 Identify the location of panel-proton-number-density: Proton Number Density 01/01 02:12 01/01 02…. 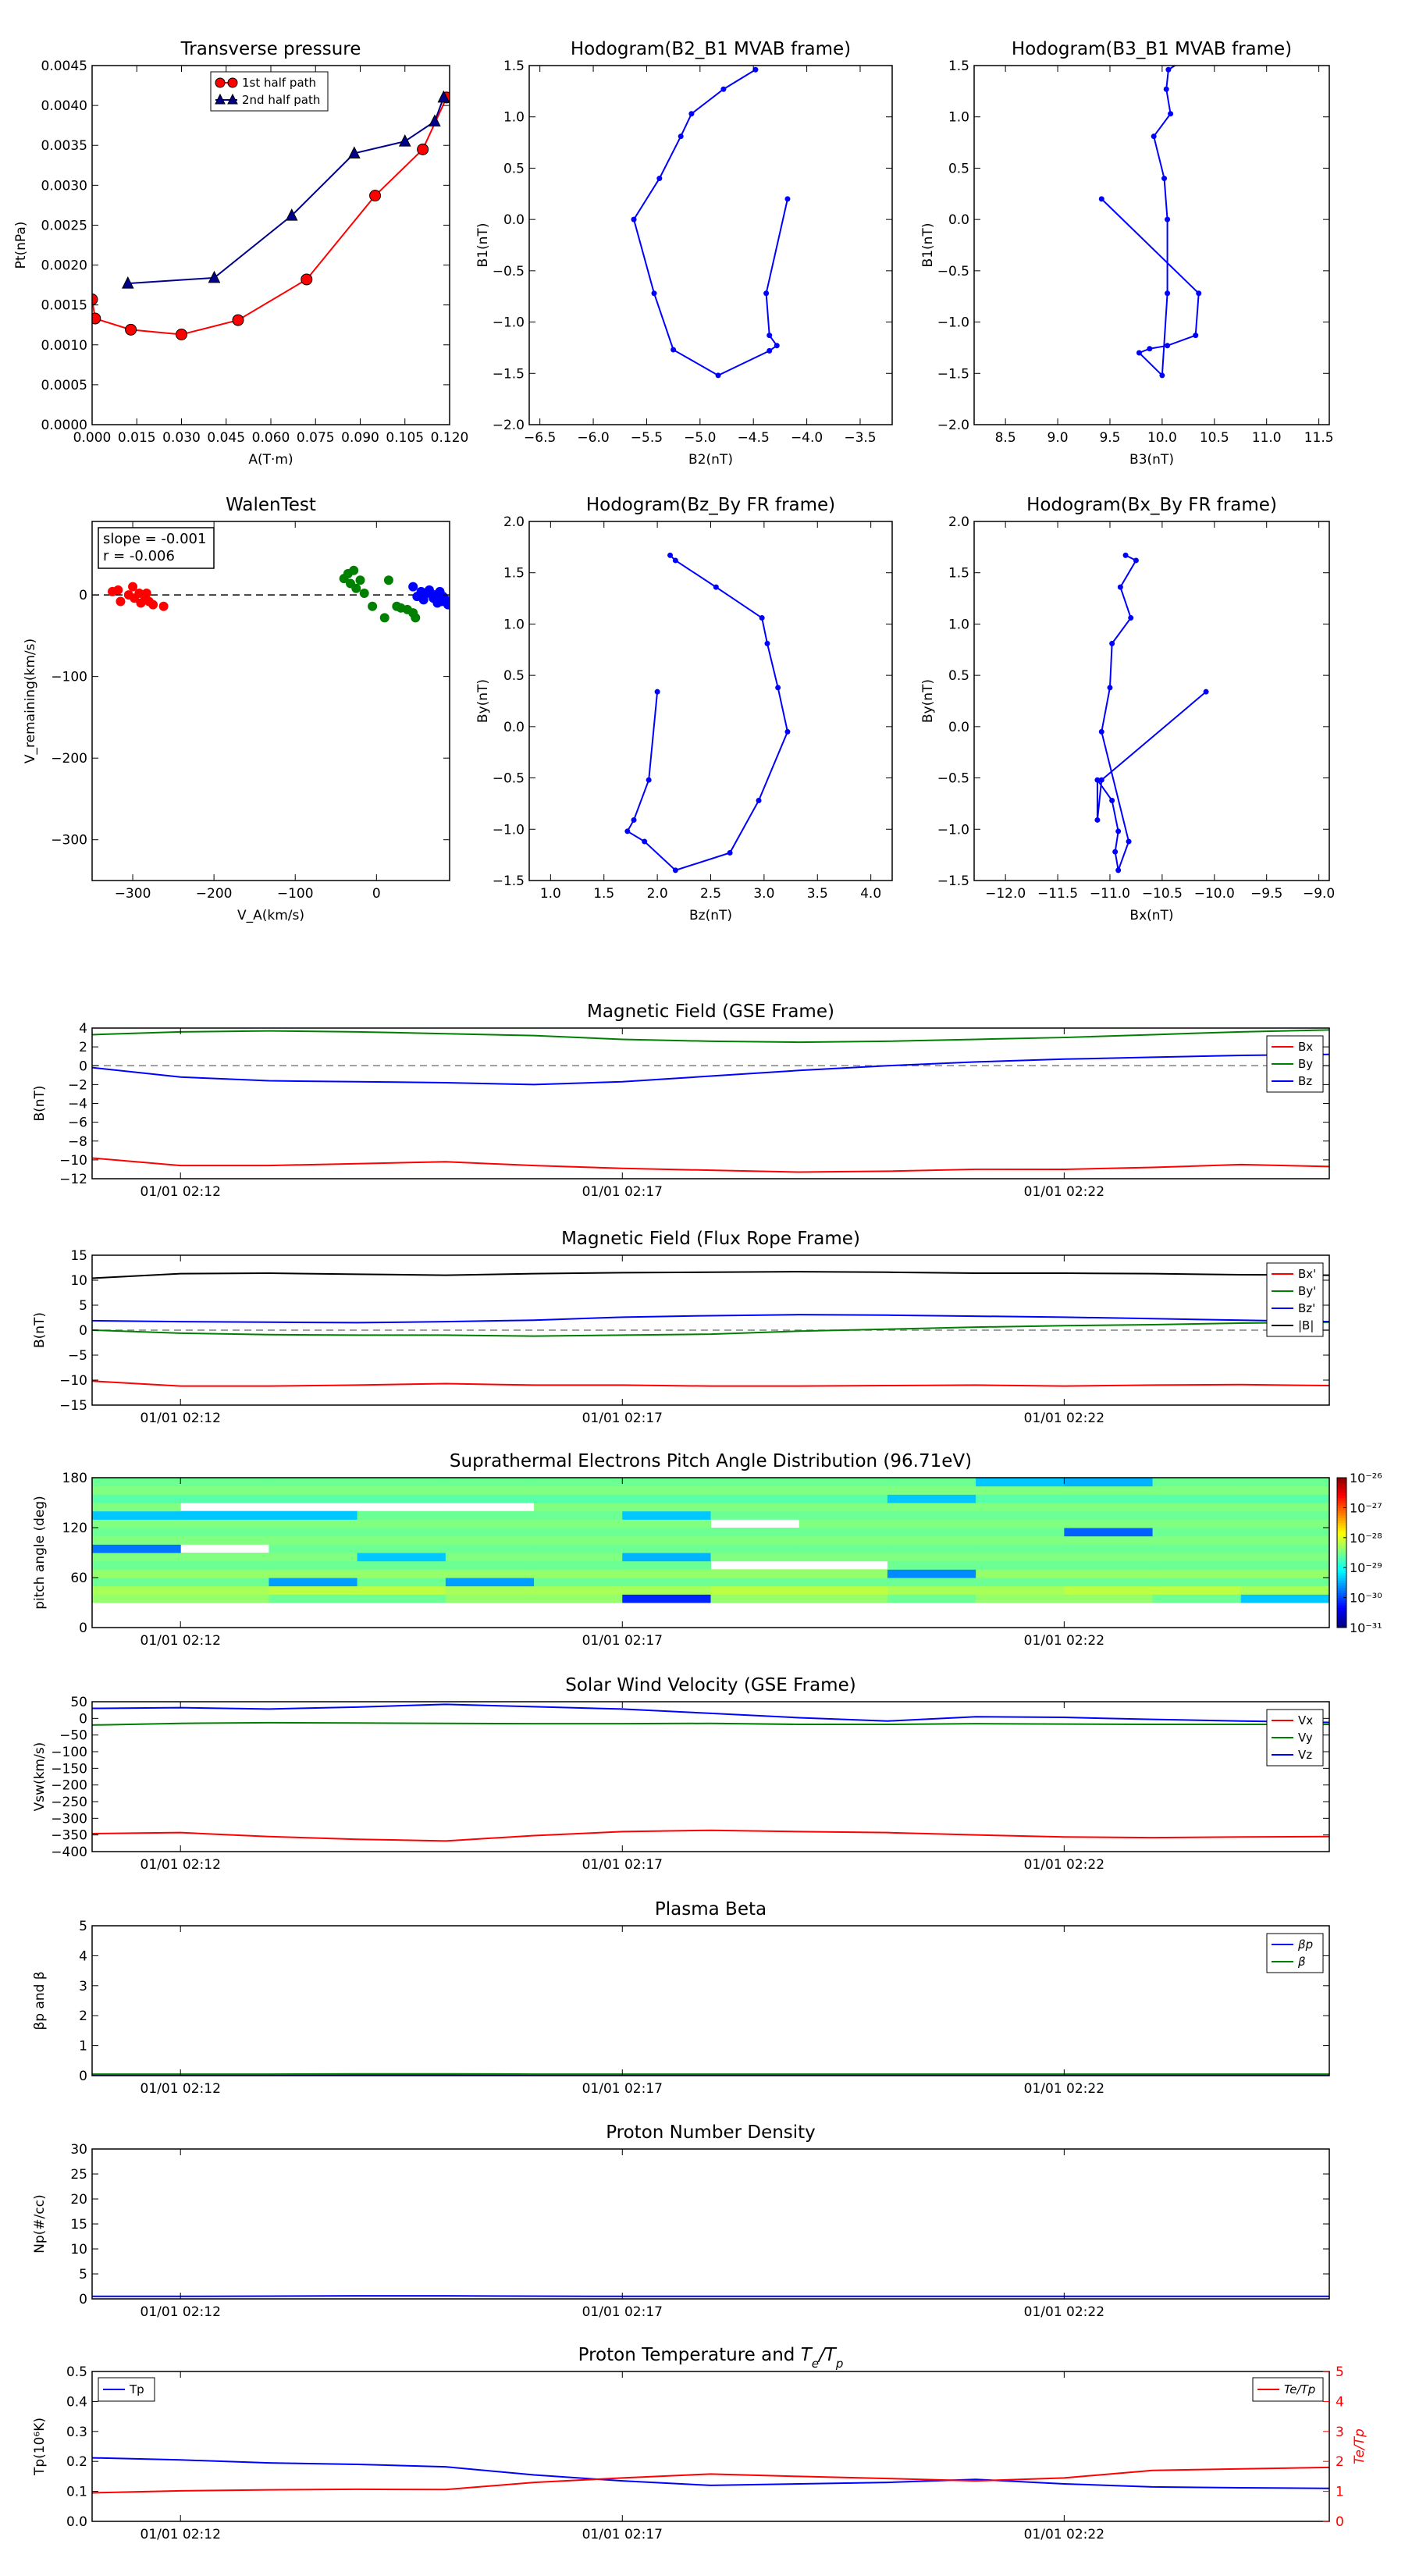
(681, 2221).